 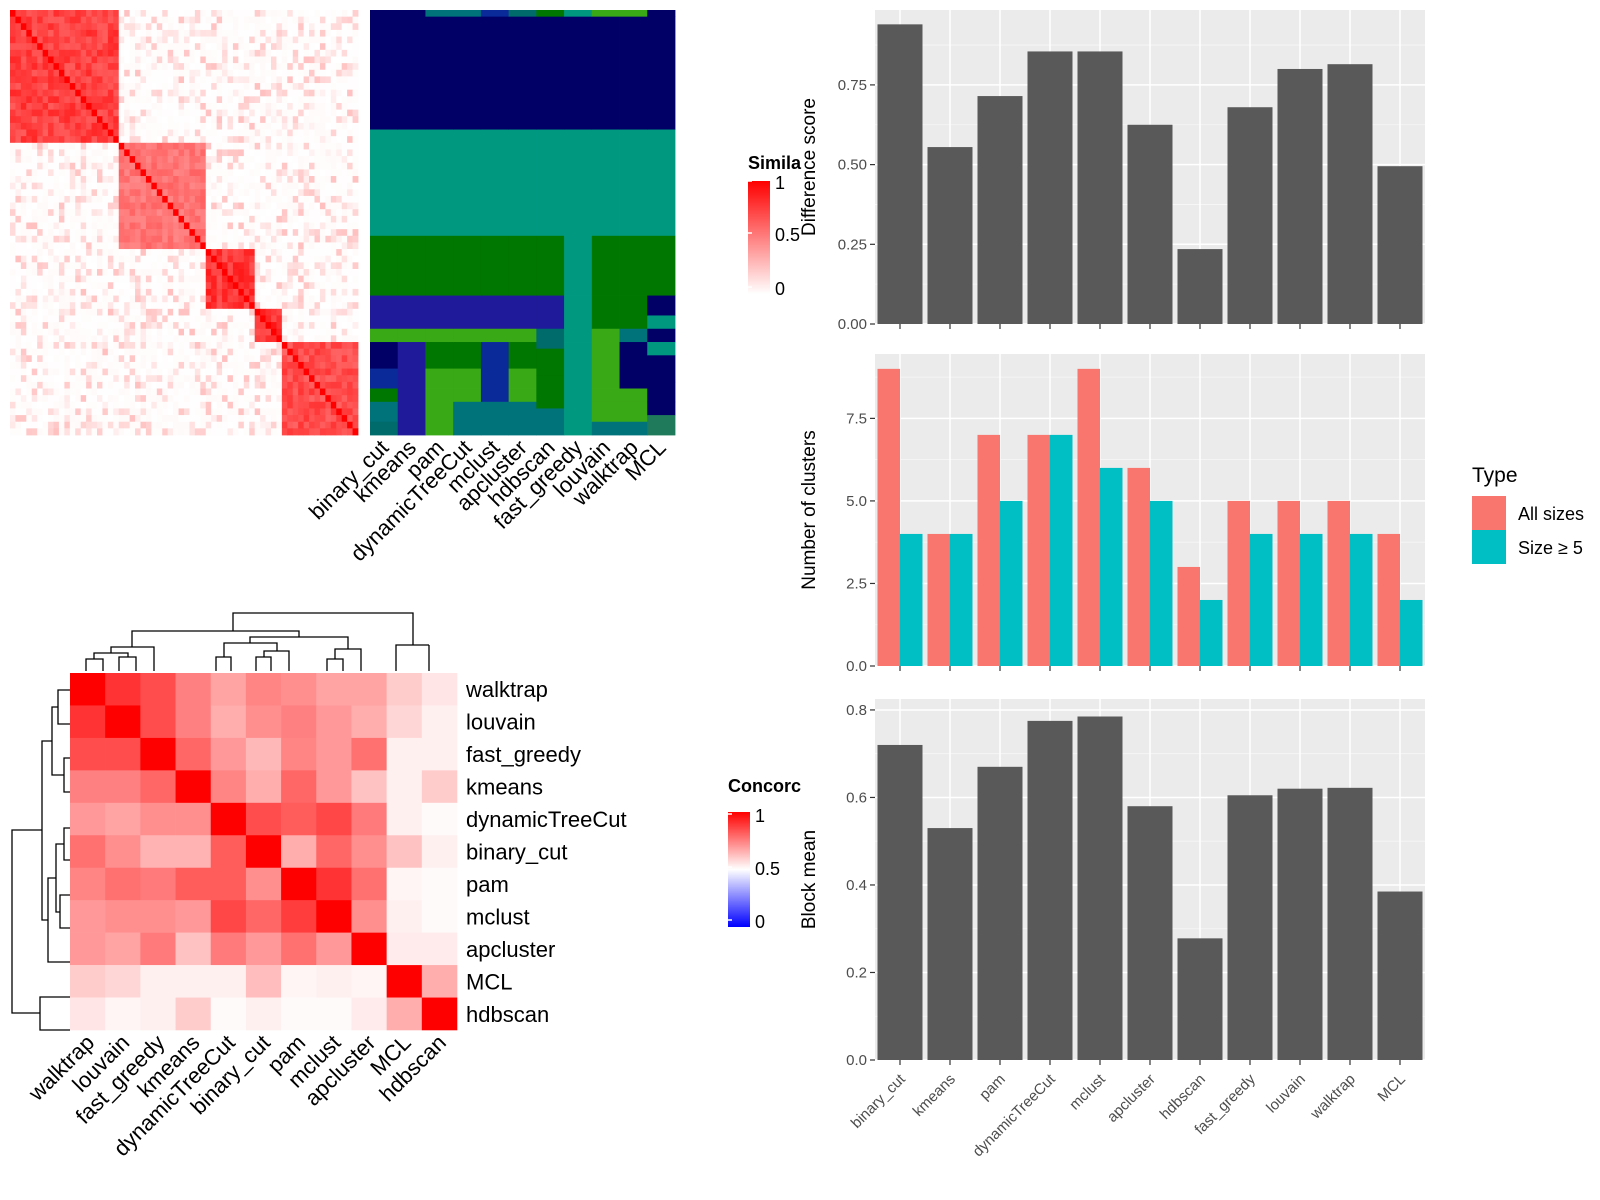 What do you see at coordinates (774, 236) in the screenshot?
I see `similarity-legend-ticks: 10.50` at bounding box center [774, 236].